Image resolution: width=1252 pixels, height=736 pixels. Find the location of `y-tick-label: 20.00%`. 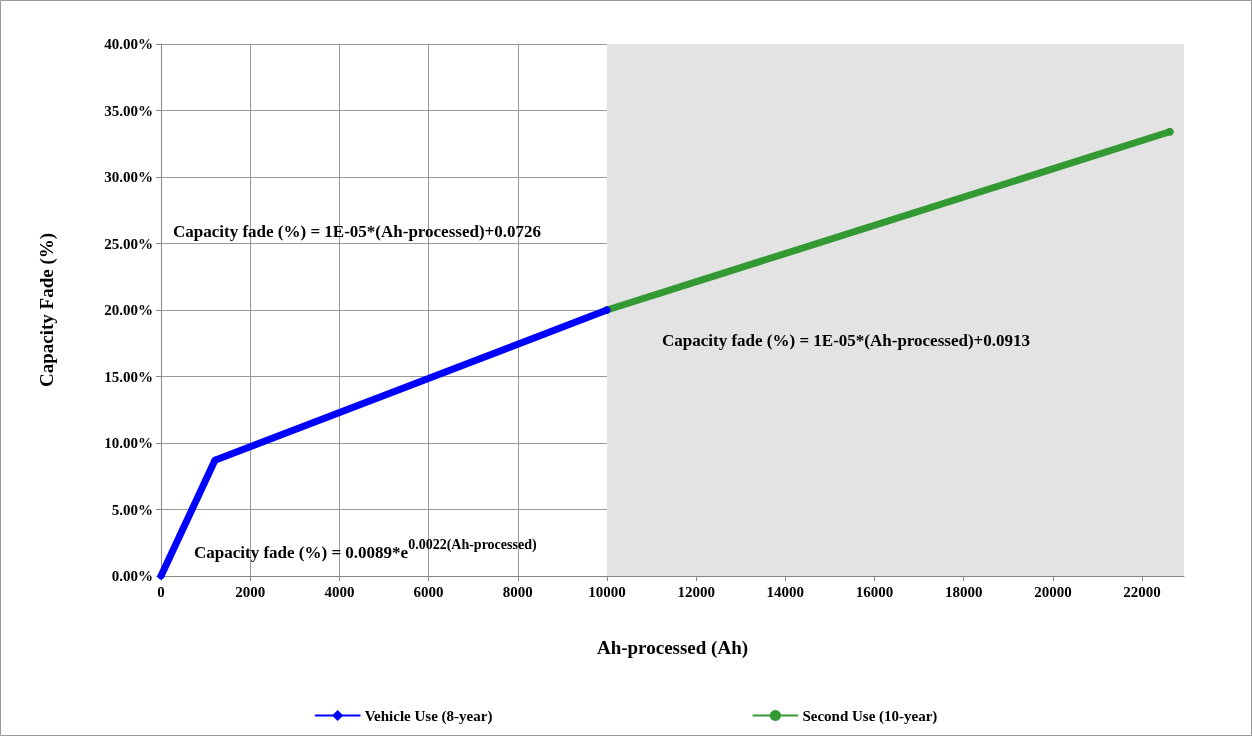

y-tick-label: 20.00% is located at coordinates (128, 310).